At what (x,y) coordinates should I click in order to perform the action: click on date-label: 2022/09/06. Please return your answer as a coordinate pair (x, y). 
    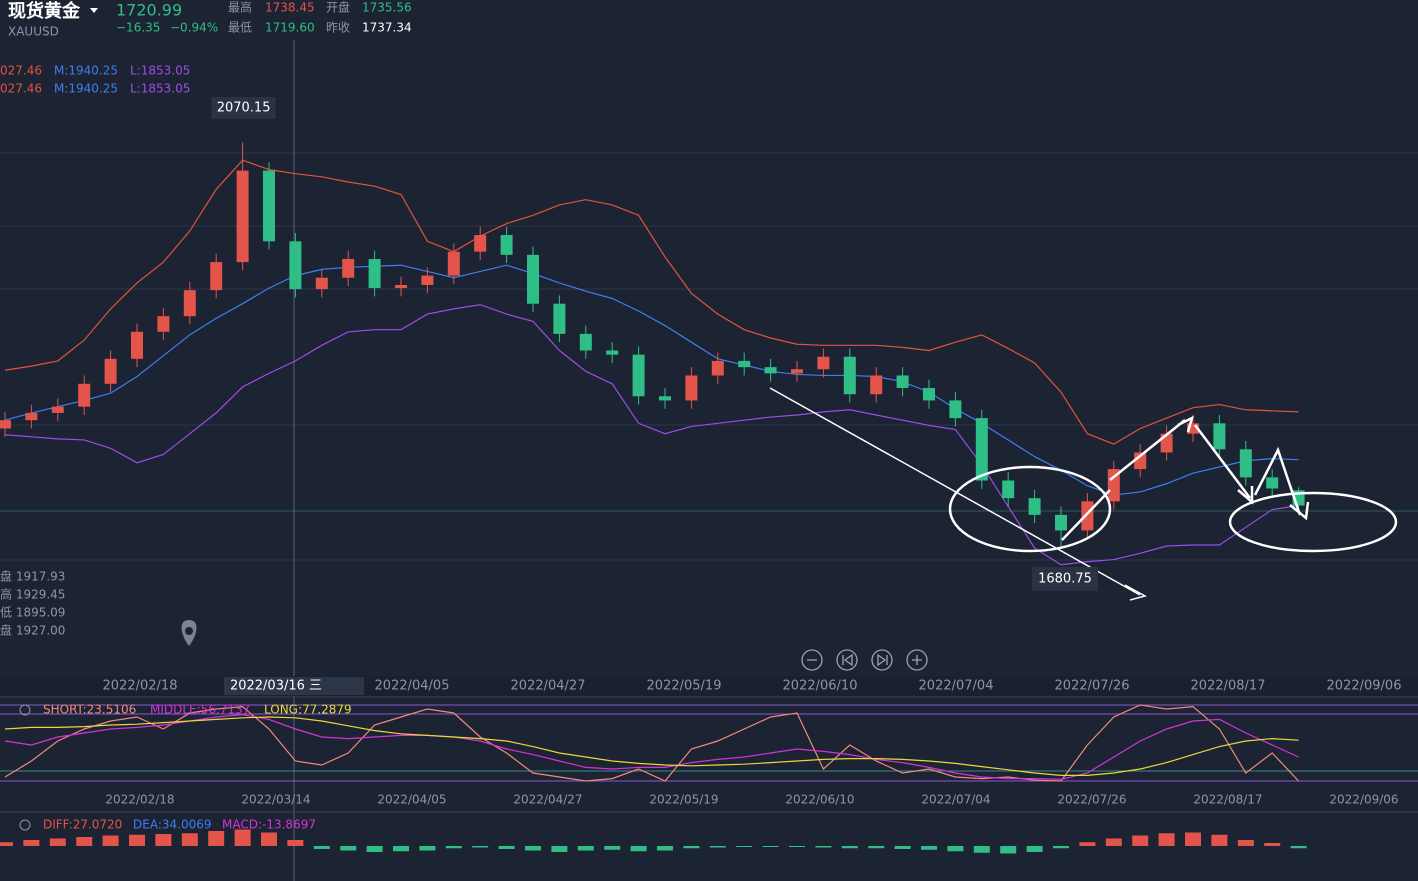
    Looking at the image, I should click on (1364, 686).